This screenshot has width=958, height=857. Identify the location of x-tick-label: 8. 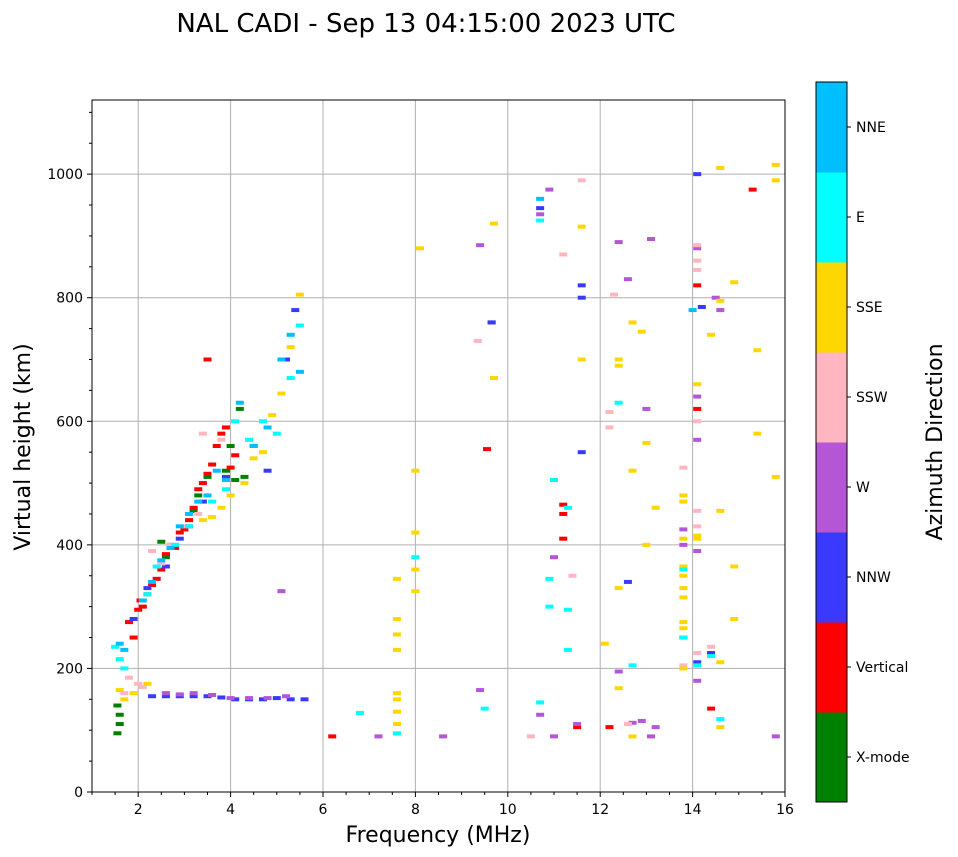
(415, 810).